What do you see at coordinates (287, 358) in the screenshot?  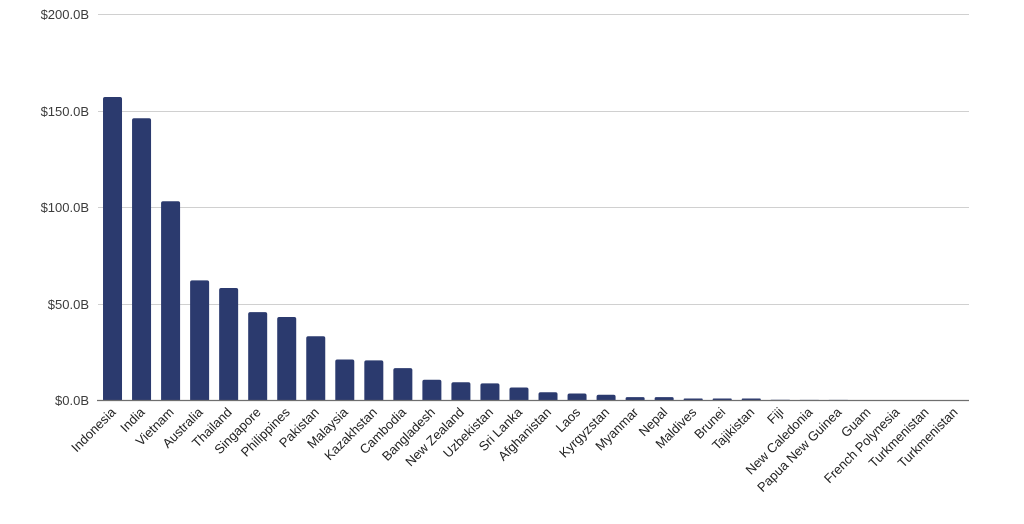 I see `bar-philippines` at bounding box center [287, 358].